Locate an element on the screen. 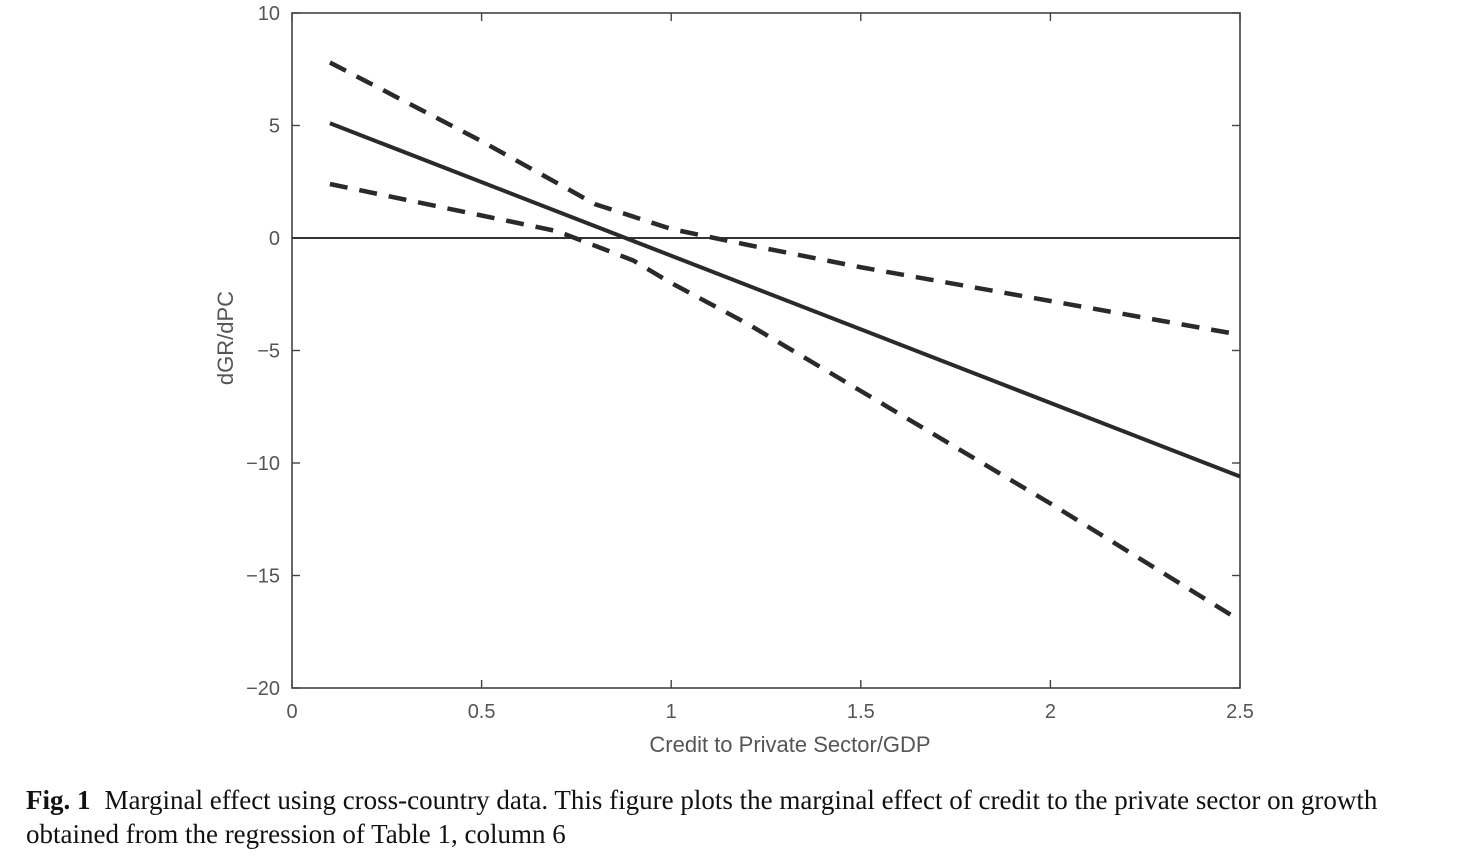 This screenshot has width=1474, height=868. x-tick-label: 2 is located at coordinates (1050, 712).